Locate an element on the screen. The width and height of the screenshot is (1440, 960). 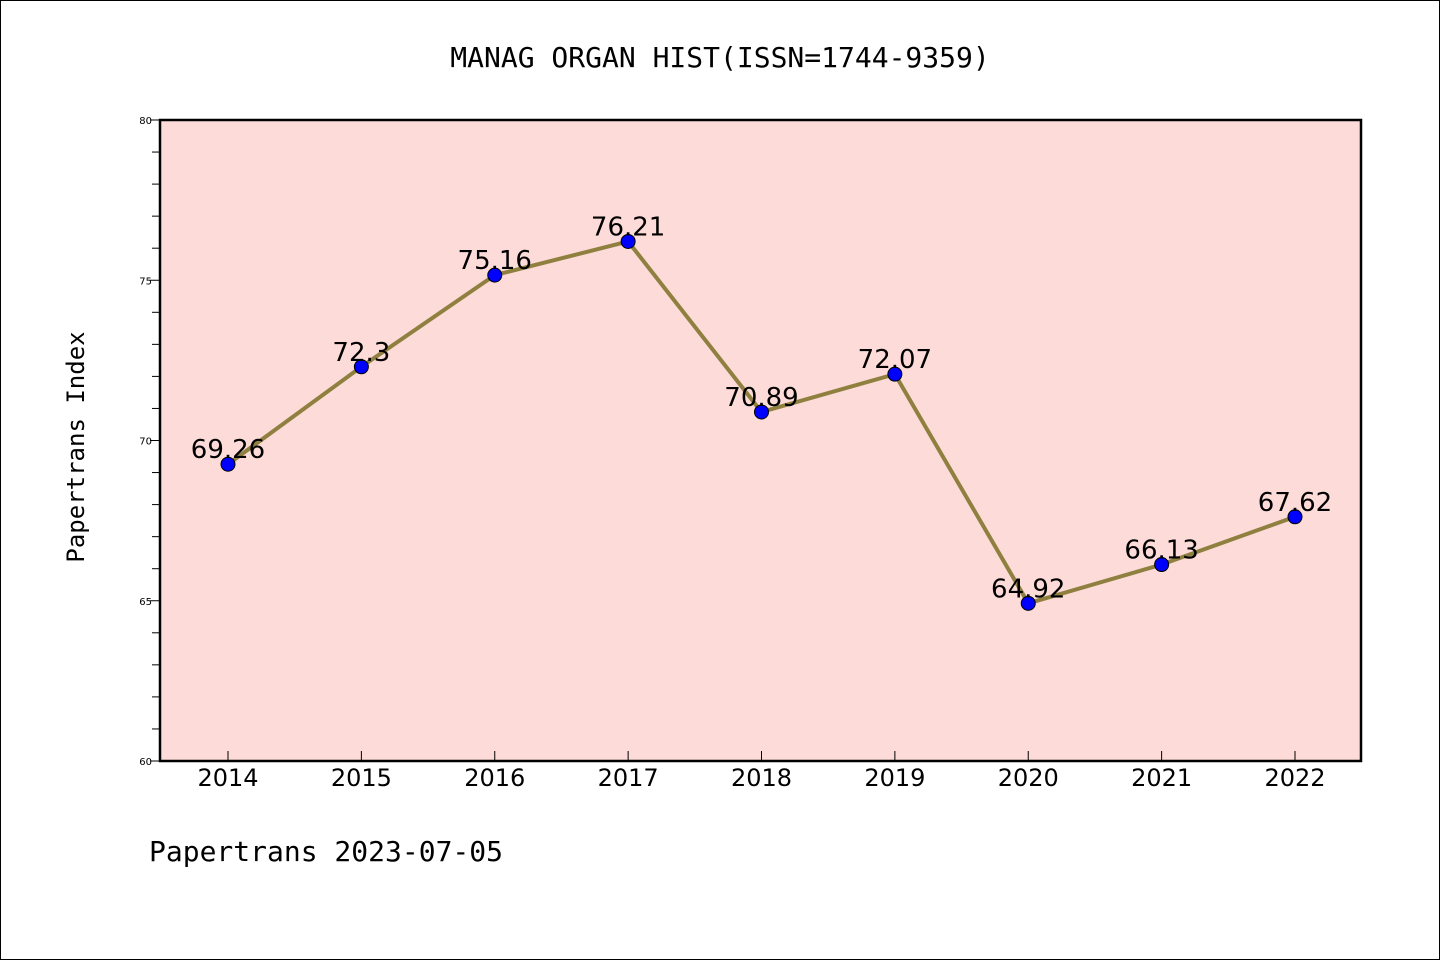
x-tick-label: 2017 is located at coordinates (628, 778).